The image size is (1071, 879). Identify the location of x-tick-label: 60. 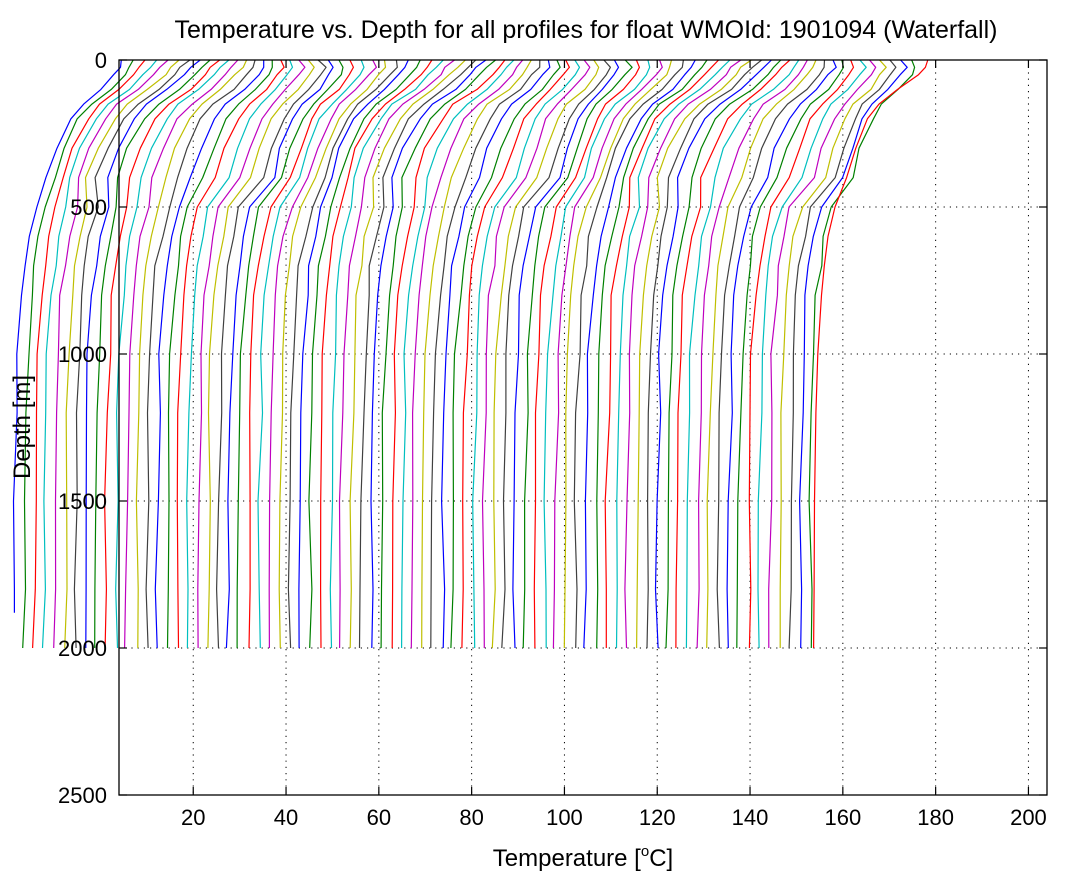
(379, 817).